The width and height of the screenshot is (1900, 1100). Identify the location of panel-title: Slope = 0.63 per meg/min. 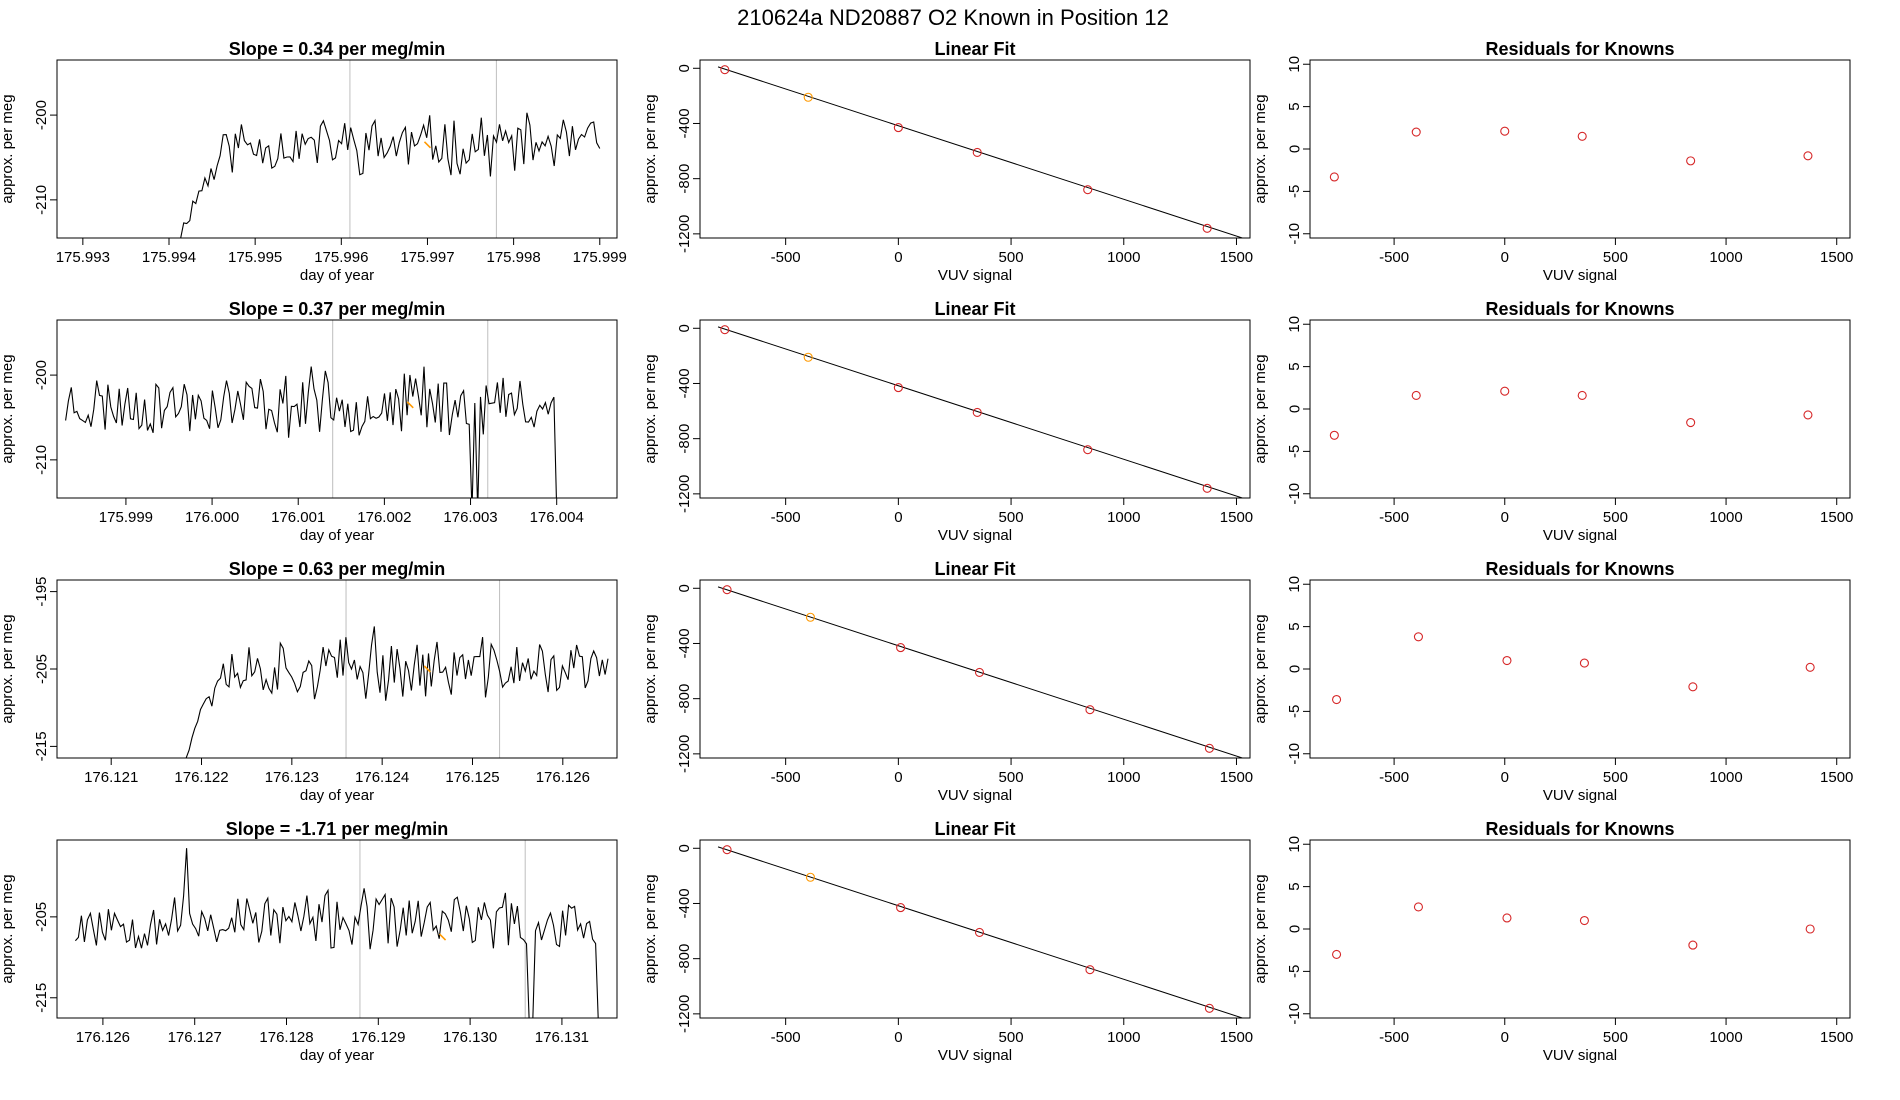
(337, 569).